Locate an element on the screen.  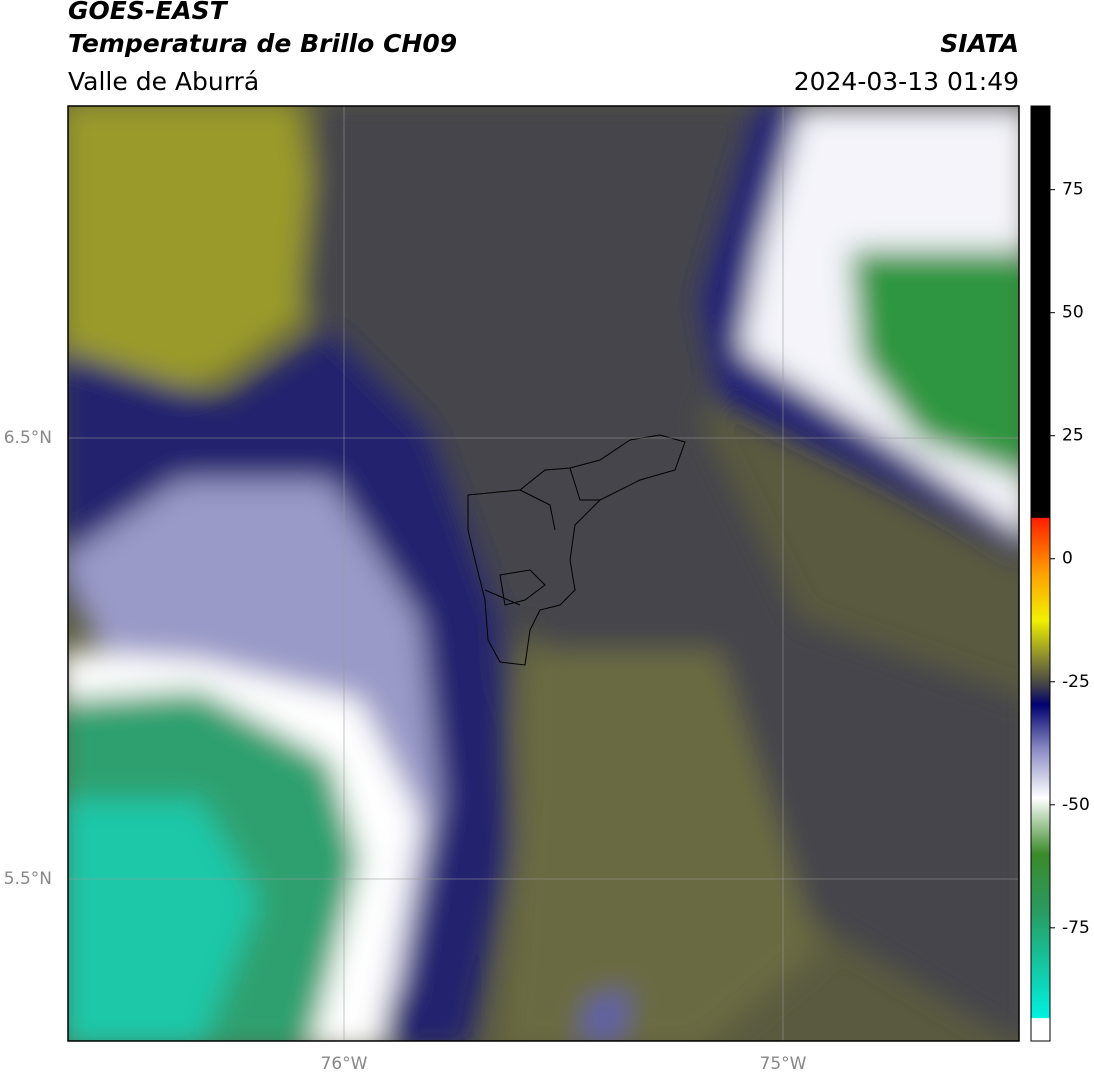
colorbar-tick-label: -50 is located at coordinates (1076, 805).